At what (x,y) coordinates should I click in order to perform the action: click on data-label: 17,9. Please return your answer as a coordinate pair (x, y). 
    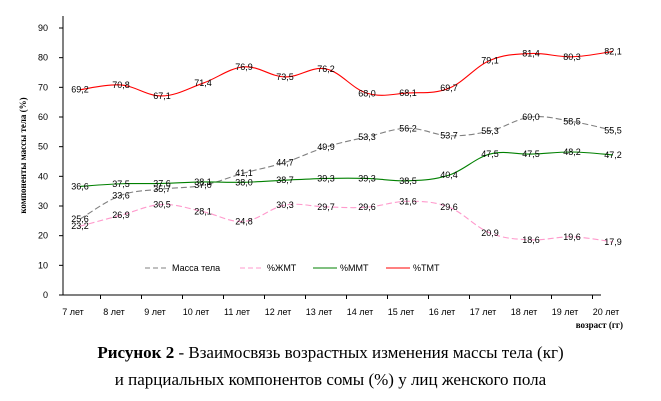
    Looking at the image, I should click on (613, 242).